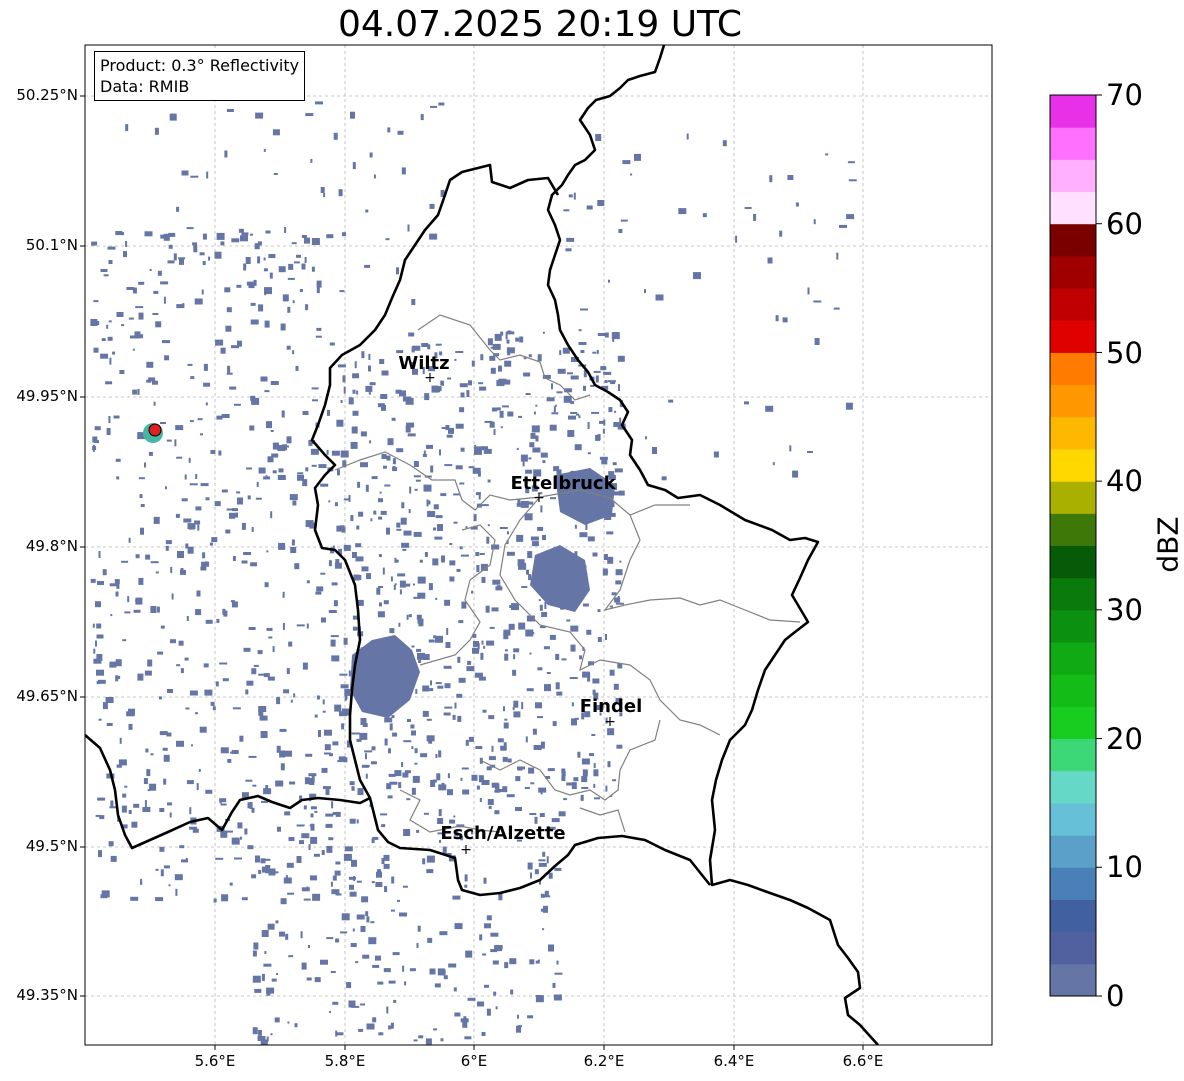  What do you see at coordinates (1124, 739) in the screenshot?
I see `colorbar-tick-label: 20` at bounding box center [1124, 739].